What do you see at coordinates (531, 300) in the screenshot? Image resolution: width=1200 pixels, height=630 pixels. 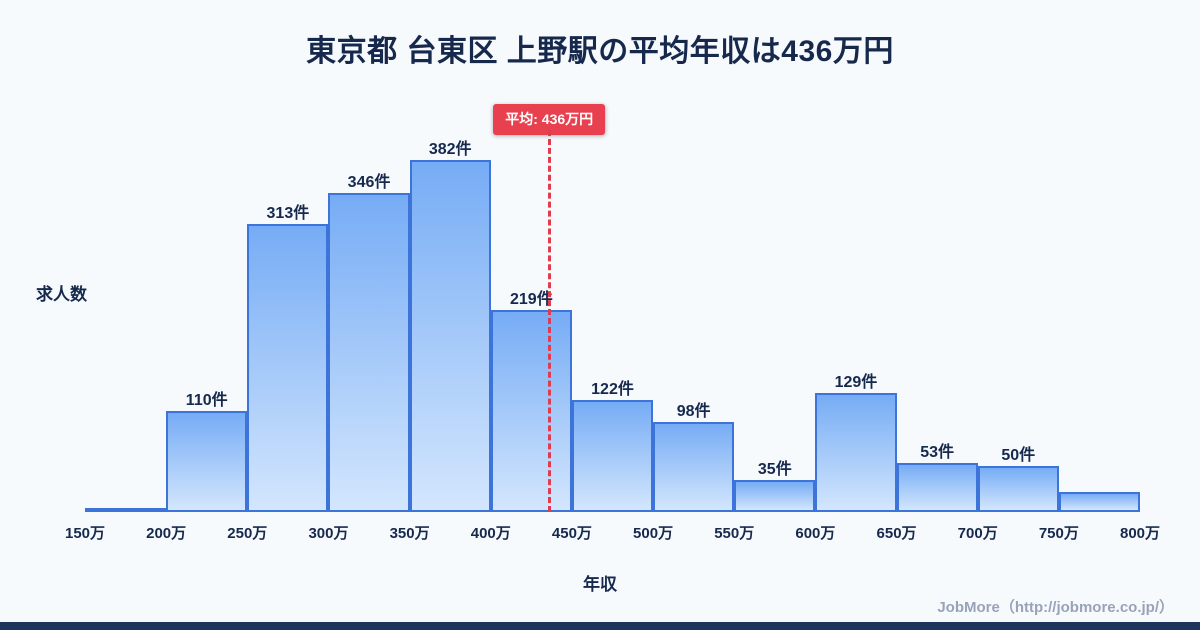 I see `bar-value-label: 219件` at bounding box center [531, 300].